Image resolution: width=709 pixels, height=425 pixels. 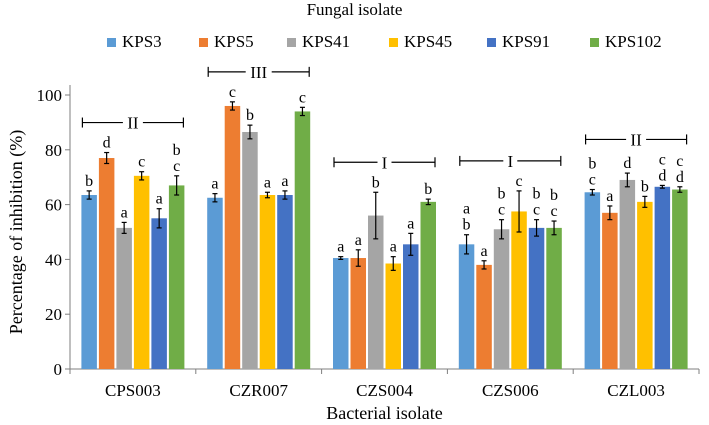 What do you see at coordinates (89, 282) in the screenshot?
I see `bar-kps3-cps003` at bounding box center [89, 282].